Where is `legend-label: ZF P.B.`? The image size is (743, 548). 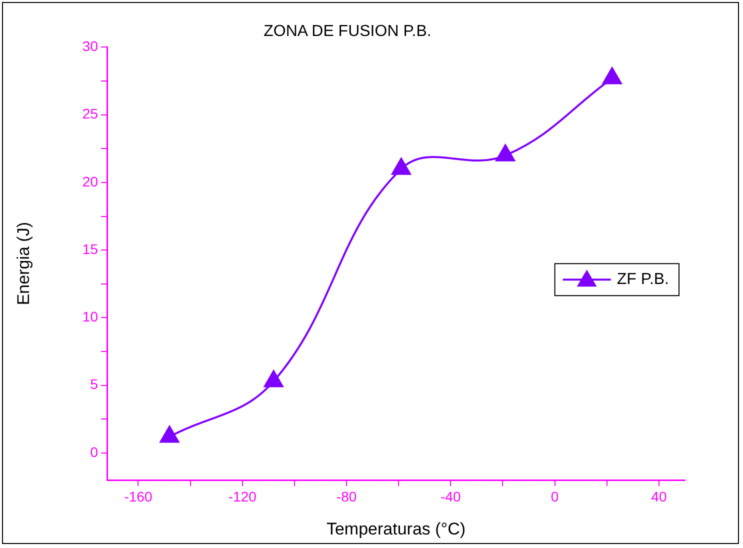
legend-label: ZF P.B. is located at coordinates (643, 279).